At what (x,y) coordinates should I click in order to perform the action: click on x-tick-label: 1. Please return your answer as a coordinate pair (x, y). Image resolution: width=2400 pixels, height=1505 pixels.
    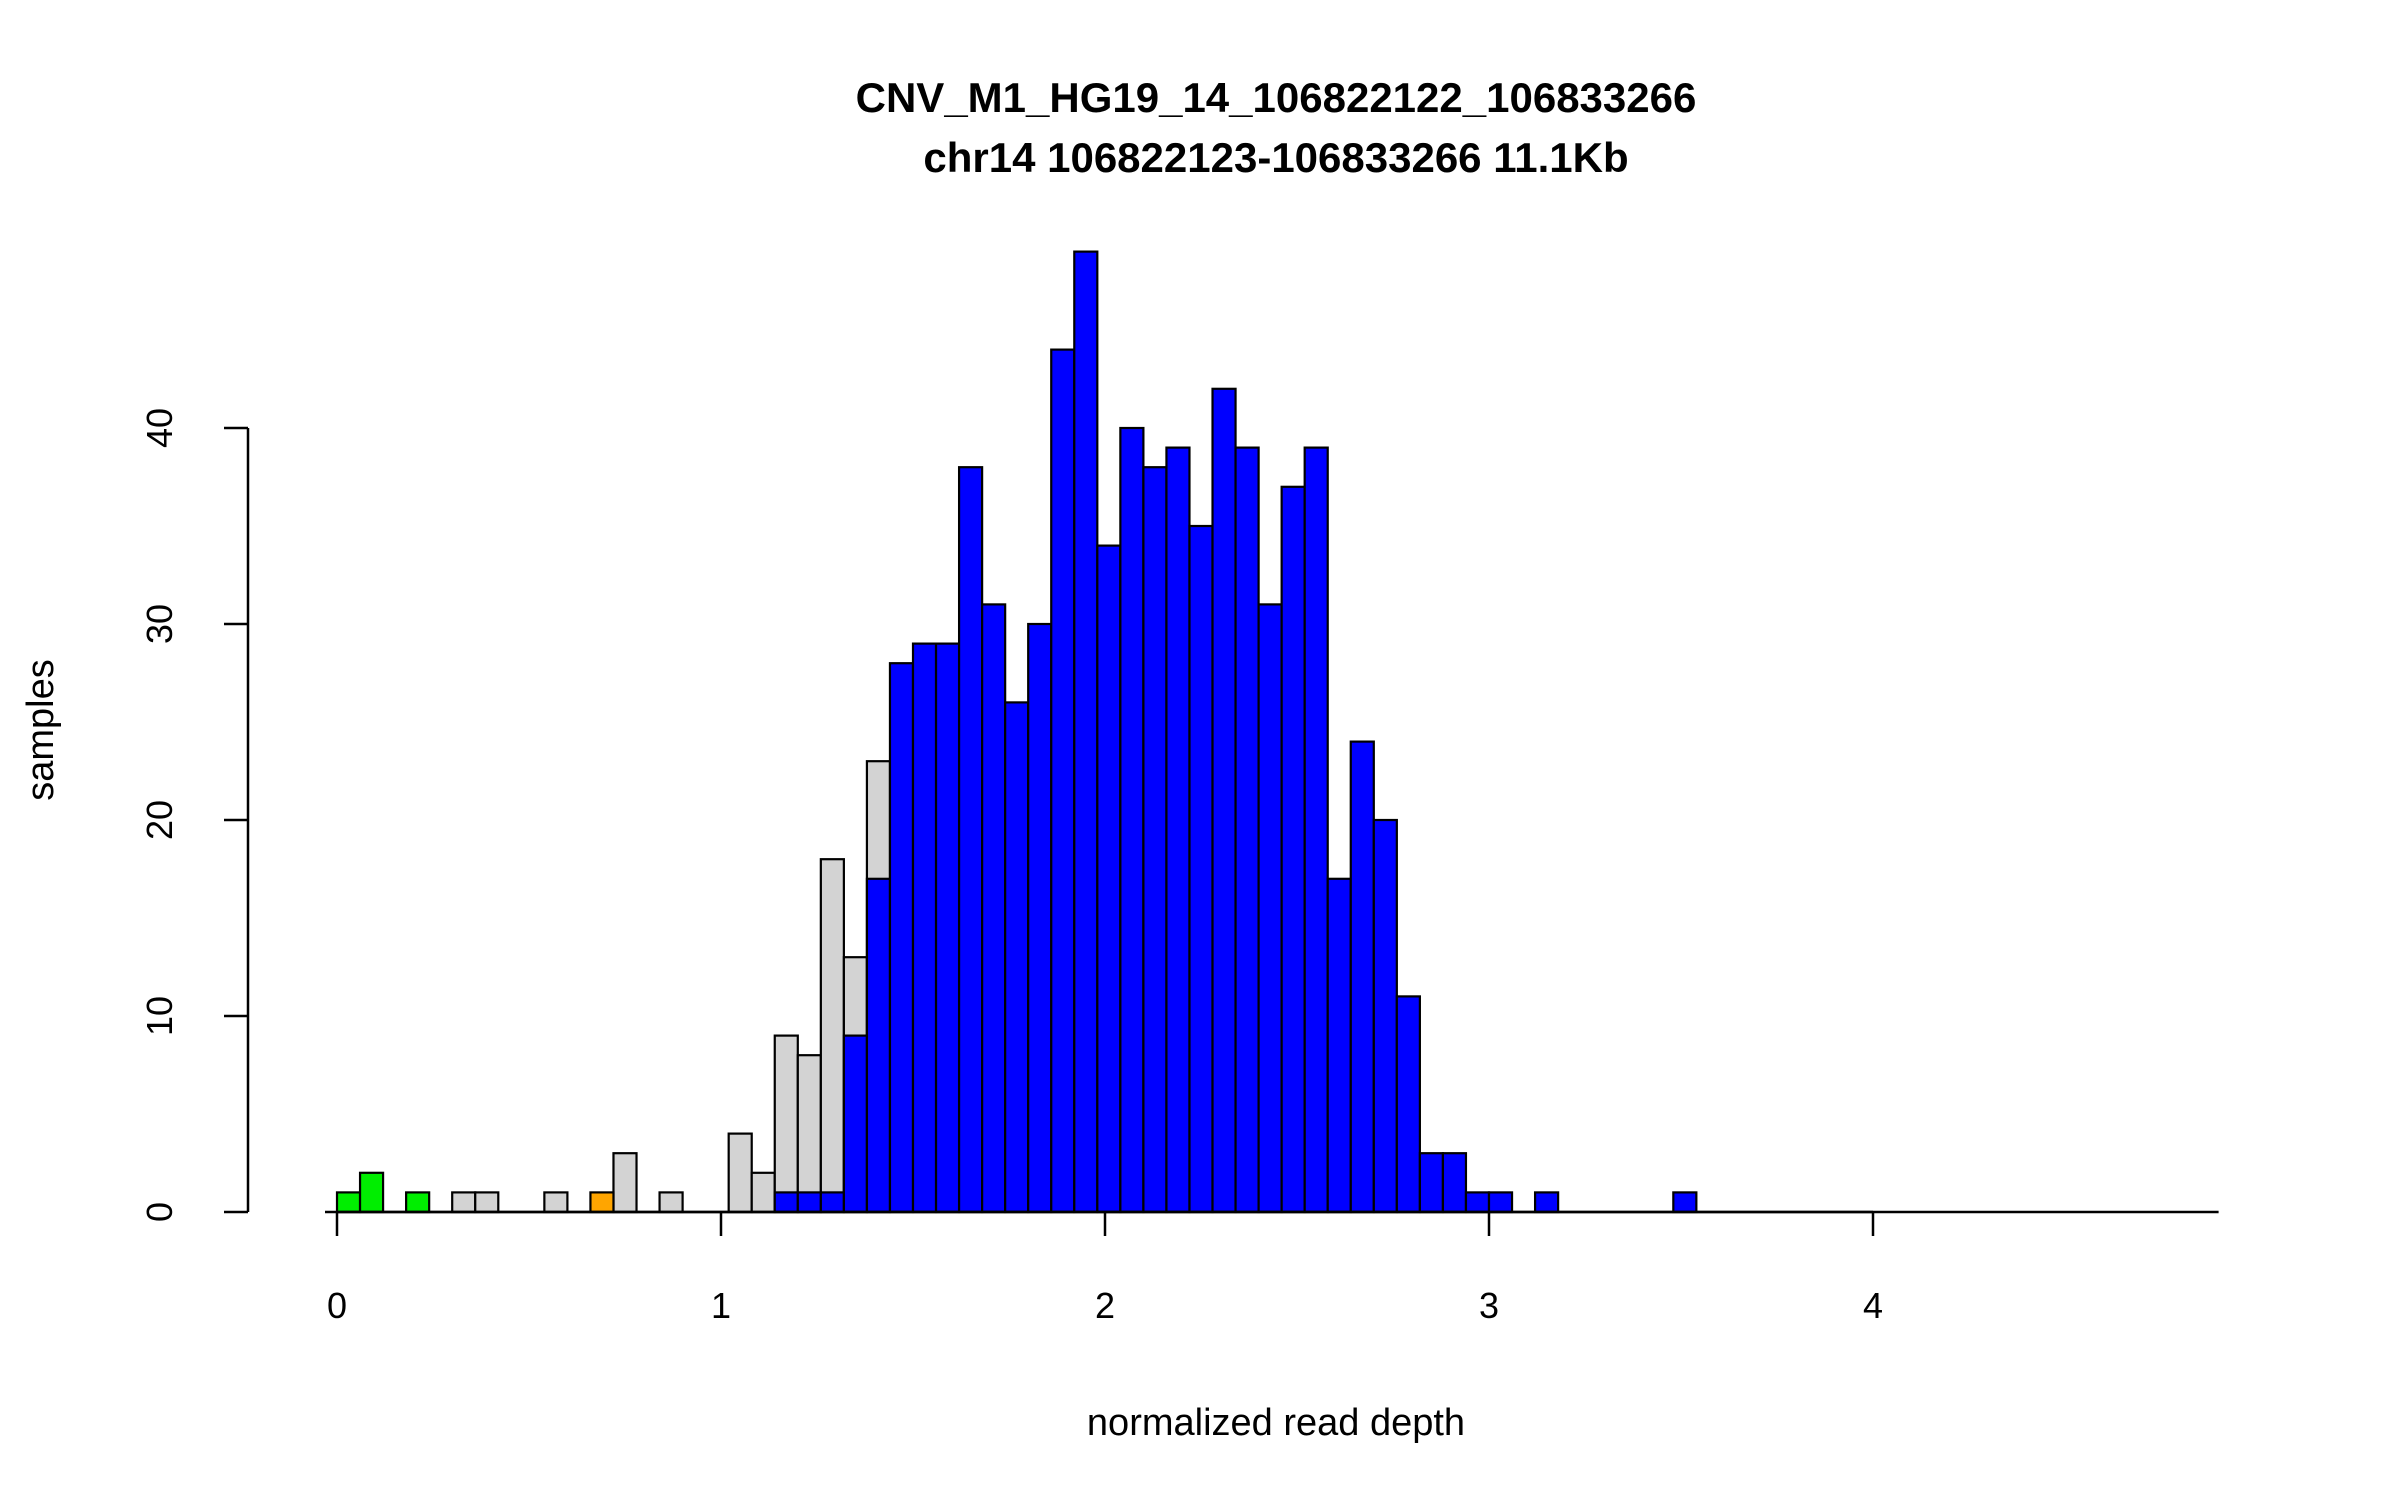
    Looking at the image, I should click on (721, 1305).